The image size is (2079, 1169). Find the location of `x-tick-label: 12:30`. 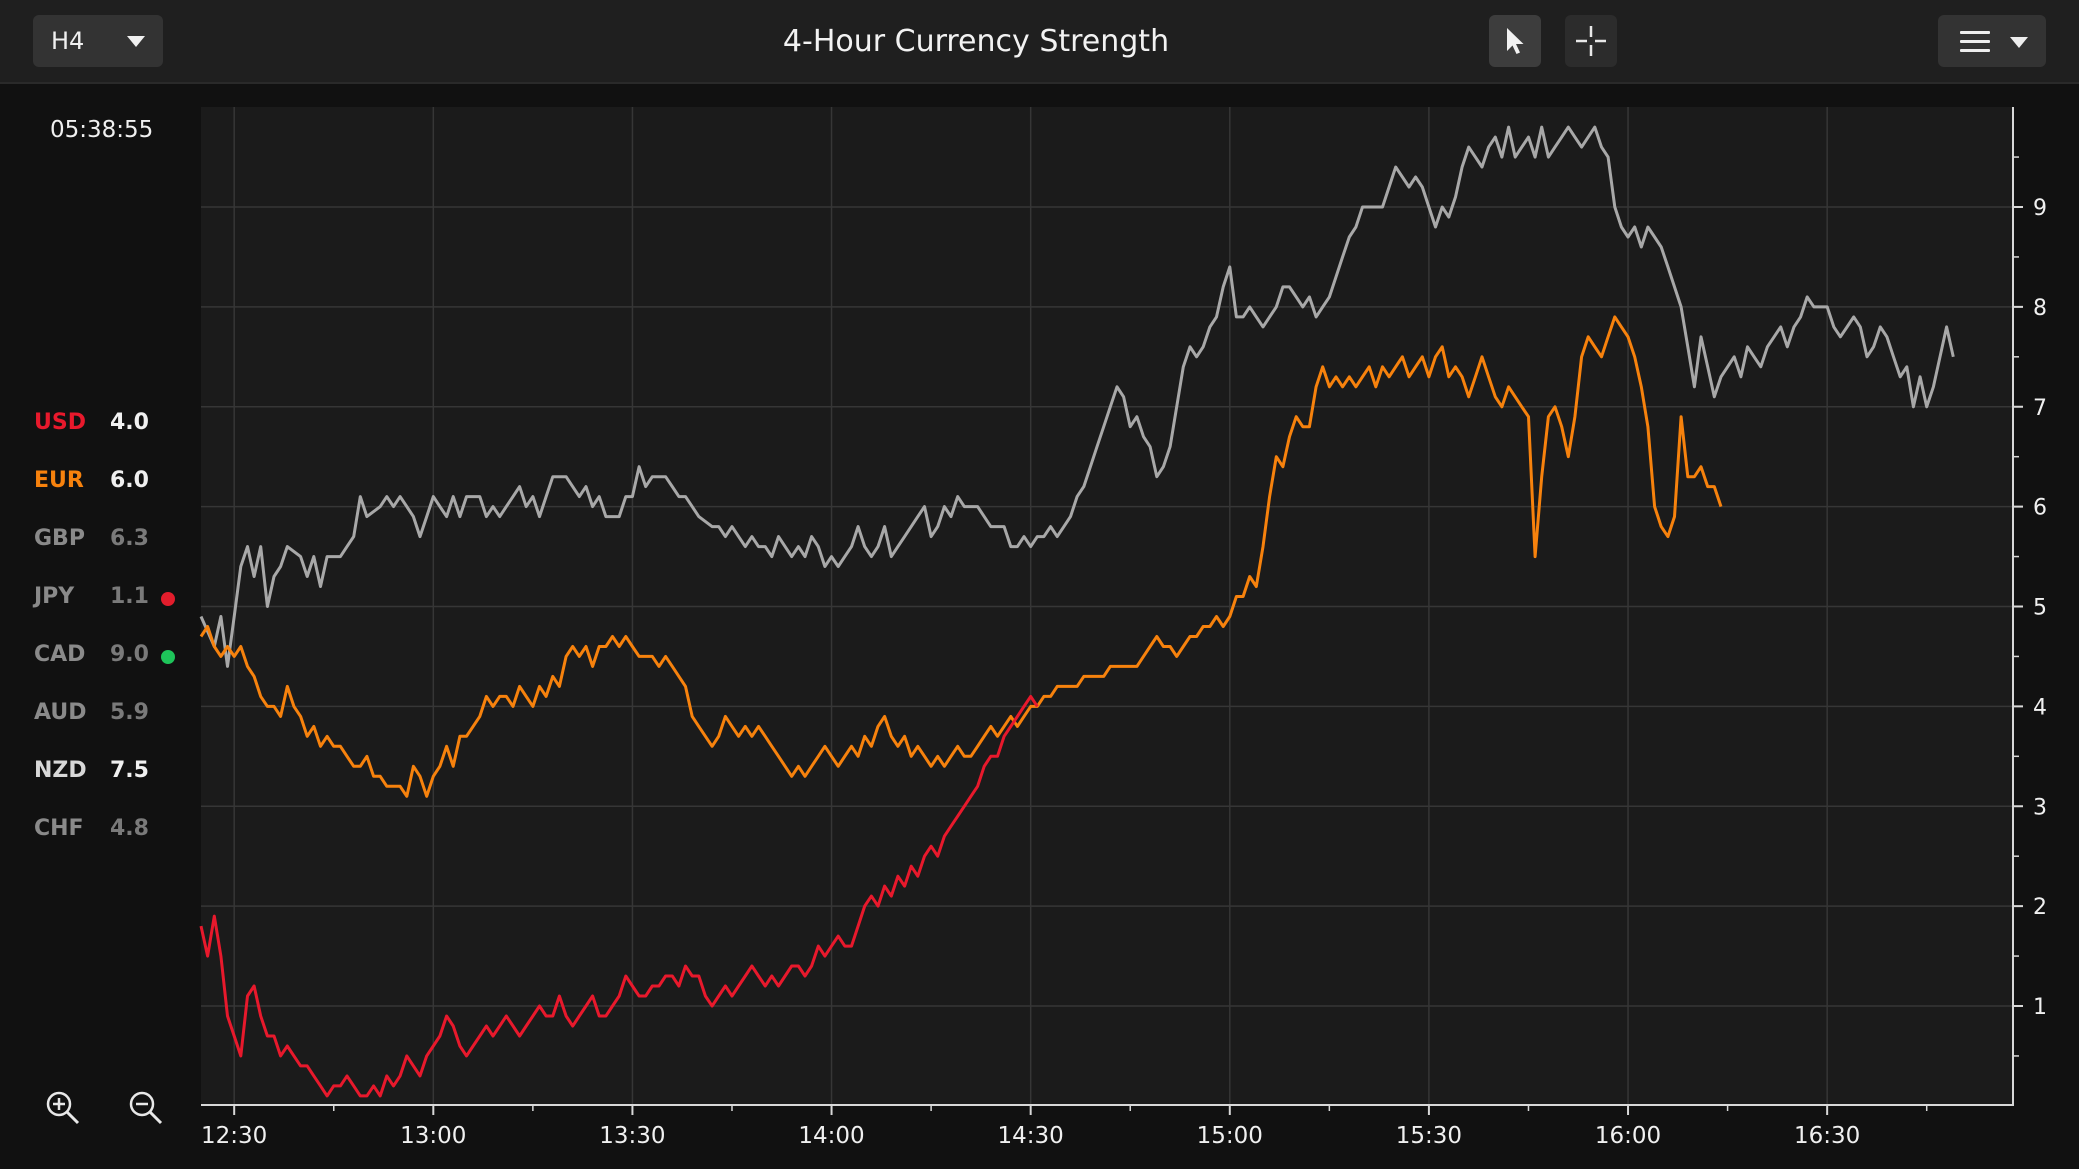

x-tick-label: 12:30 is located at coordinates (234, 1136).